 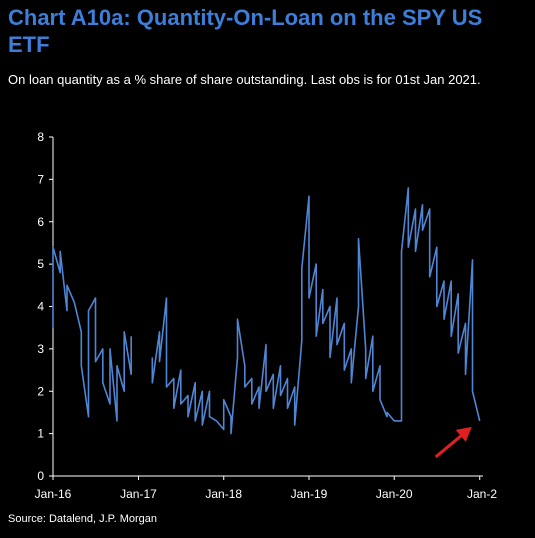 What do you see at coordinates (309, 494) in the screenshot?
I see `x-tick-label: Jan-19` at bounding box center [309, 494].